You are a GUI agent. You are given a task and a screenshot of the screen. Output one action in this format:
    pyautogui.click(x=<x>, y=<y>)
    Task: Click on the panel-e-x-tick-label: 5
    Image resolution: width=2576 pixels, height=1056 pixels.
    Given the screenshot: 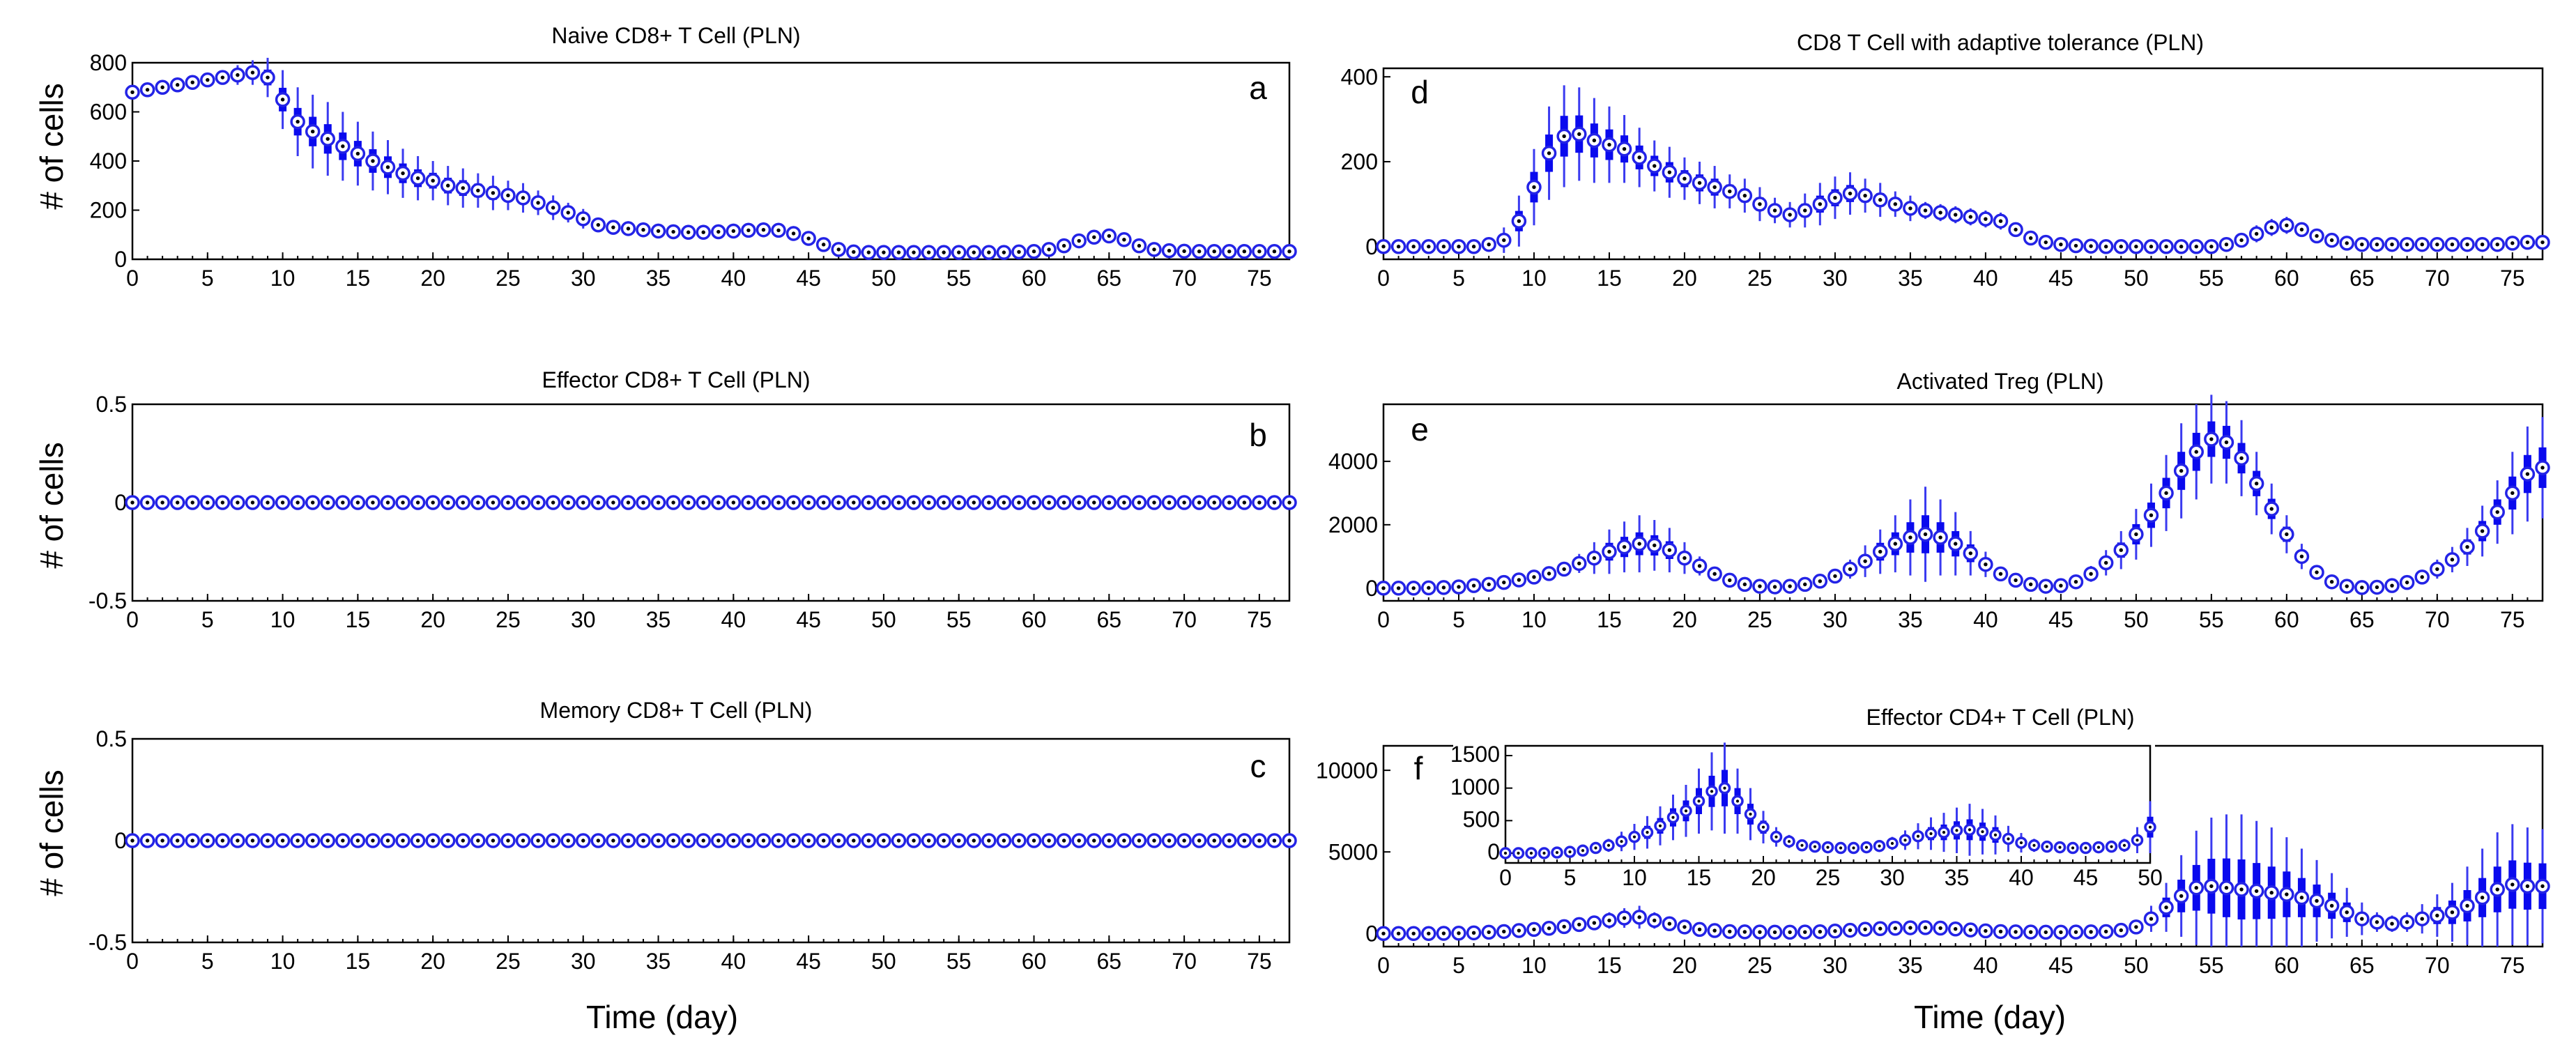 What is the action you would take?
    pyautogui.click(x=1458, y=619)
    